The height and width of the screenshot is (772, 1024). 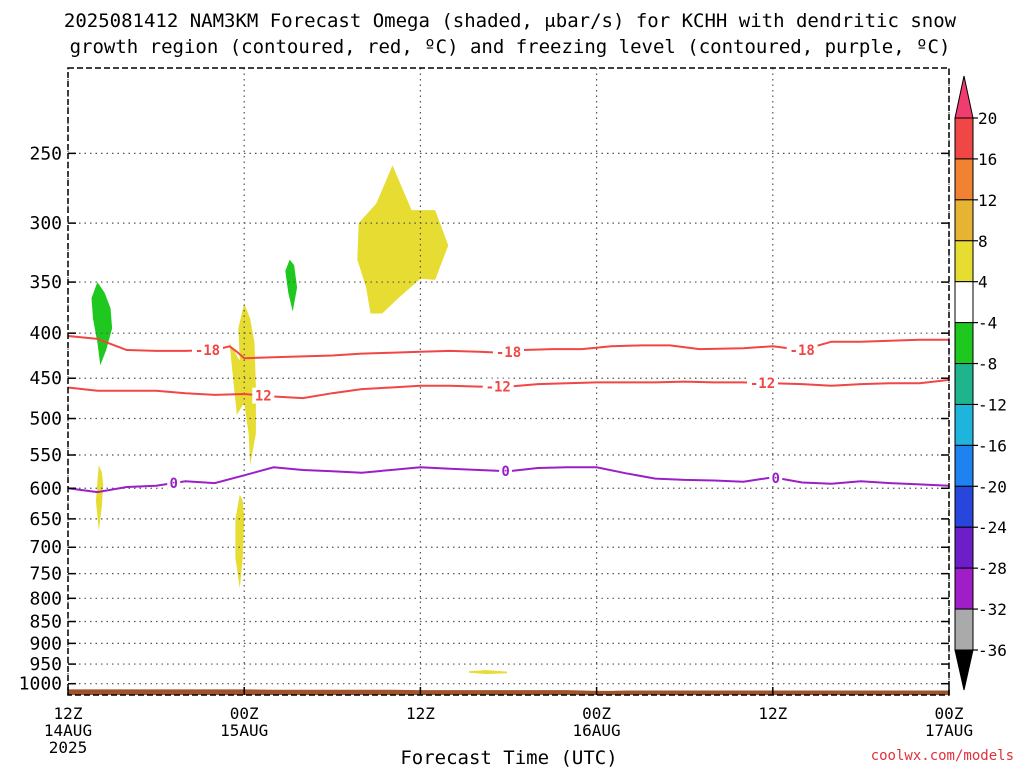 What do you see at coordinates (68, 713) in the screenshot?
I see `x-tick-label-0-1: 12Z` at bounding box center [68, 713].